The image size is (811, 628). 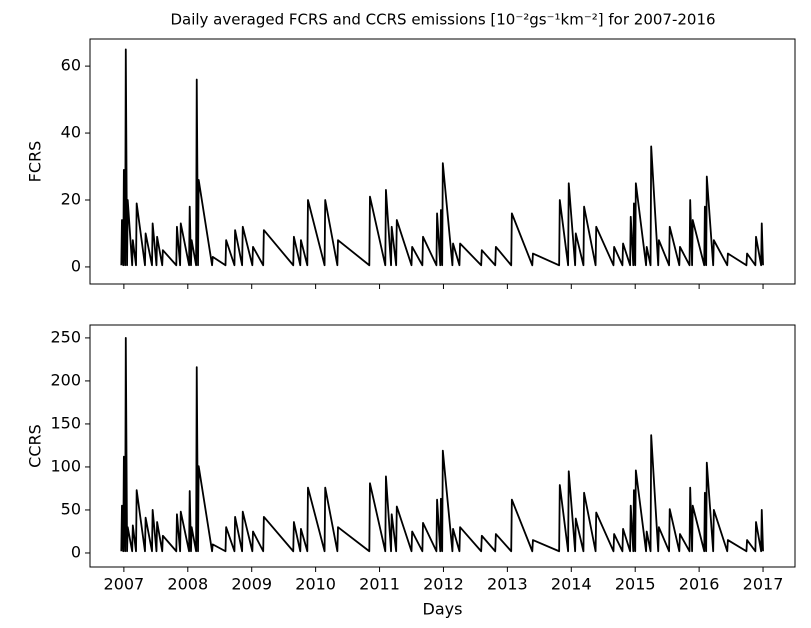 I want to click on x-tick-label: 2016, so click(x=699, y=584).